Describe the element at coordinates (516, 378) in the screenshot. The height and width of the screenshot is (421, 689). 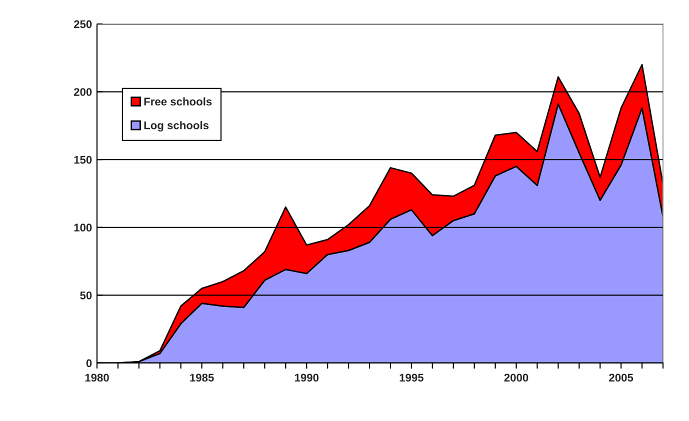
I see `x-tick-label: 2000` at that location.